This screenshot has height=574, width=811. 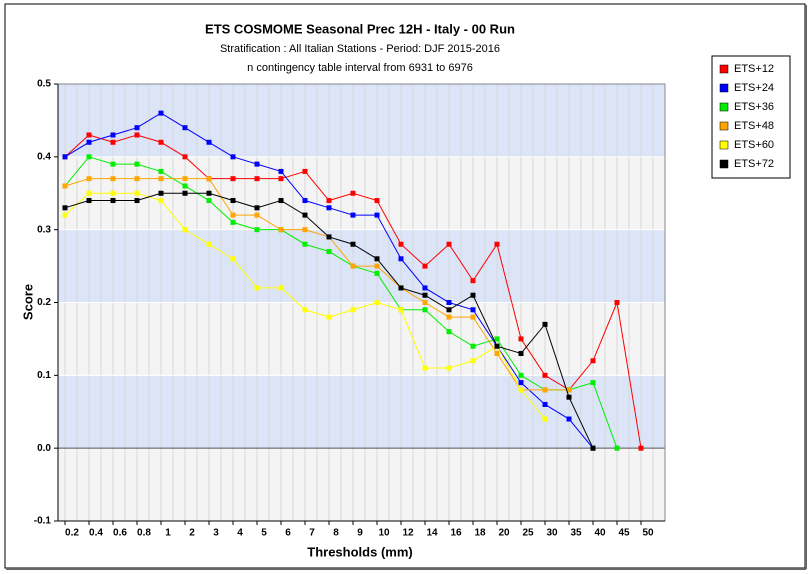 What do you see at coordinates (361, 339) in the screenshot?
I see `plot-band` at bounding box center [361, 339].